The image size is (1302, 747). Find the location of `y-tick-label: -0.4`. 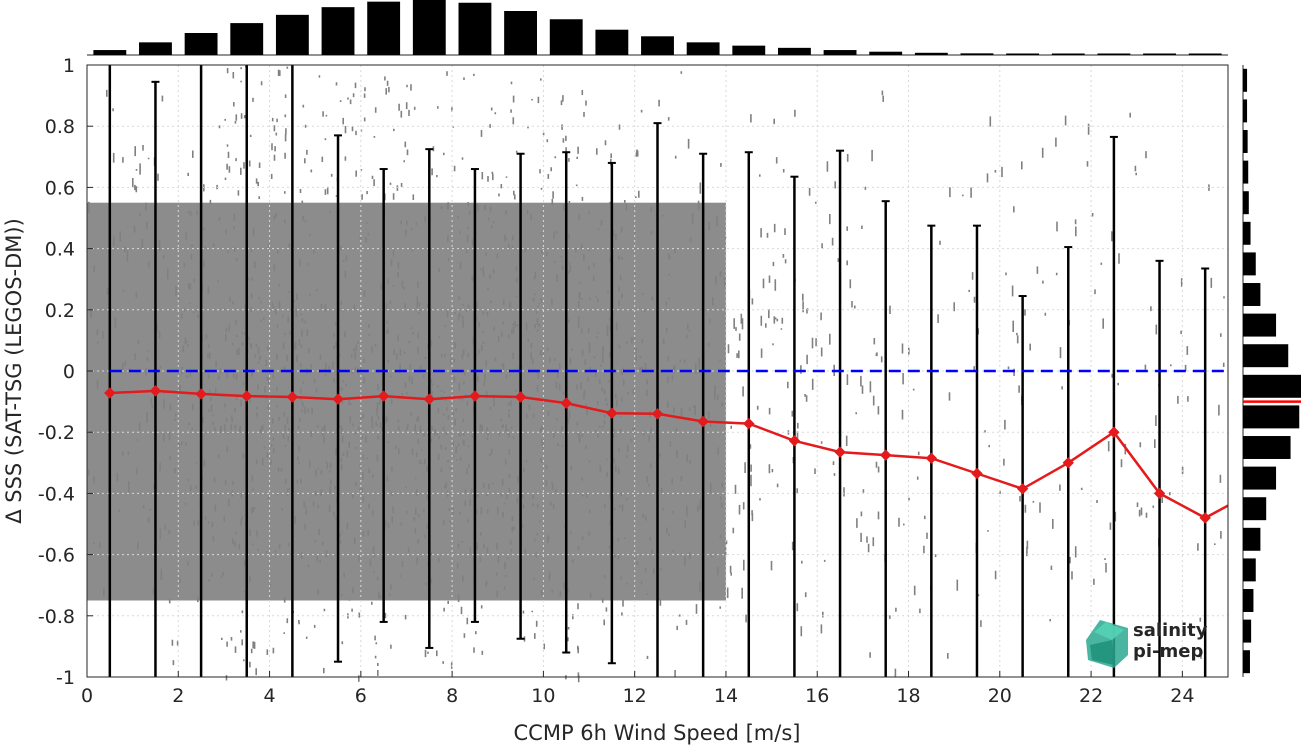

y-tick-label: -0.4 is located at coordinates (56, 494).